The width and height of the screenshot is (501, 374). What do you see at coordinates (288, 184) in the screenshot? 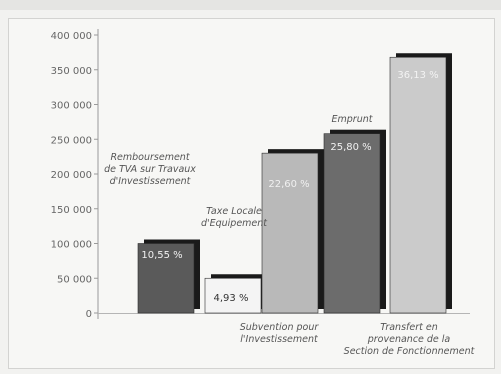
I see `bar-data-label: 22,60 %` at bounding box center [288, 184].